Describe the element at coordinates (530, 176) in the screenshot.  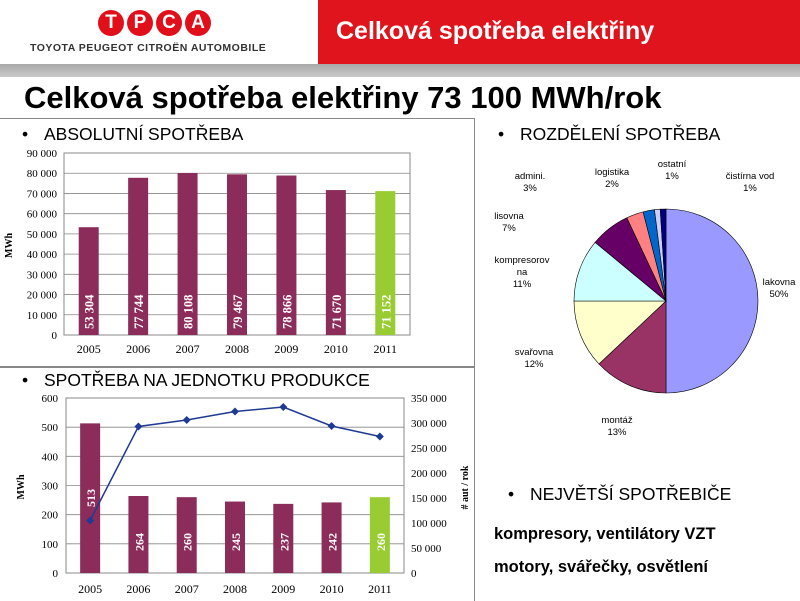
I see `pie-label: admini.` at that location.